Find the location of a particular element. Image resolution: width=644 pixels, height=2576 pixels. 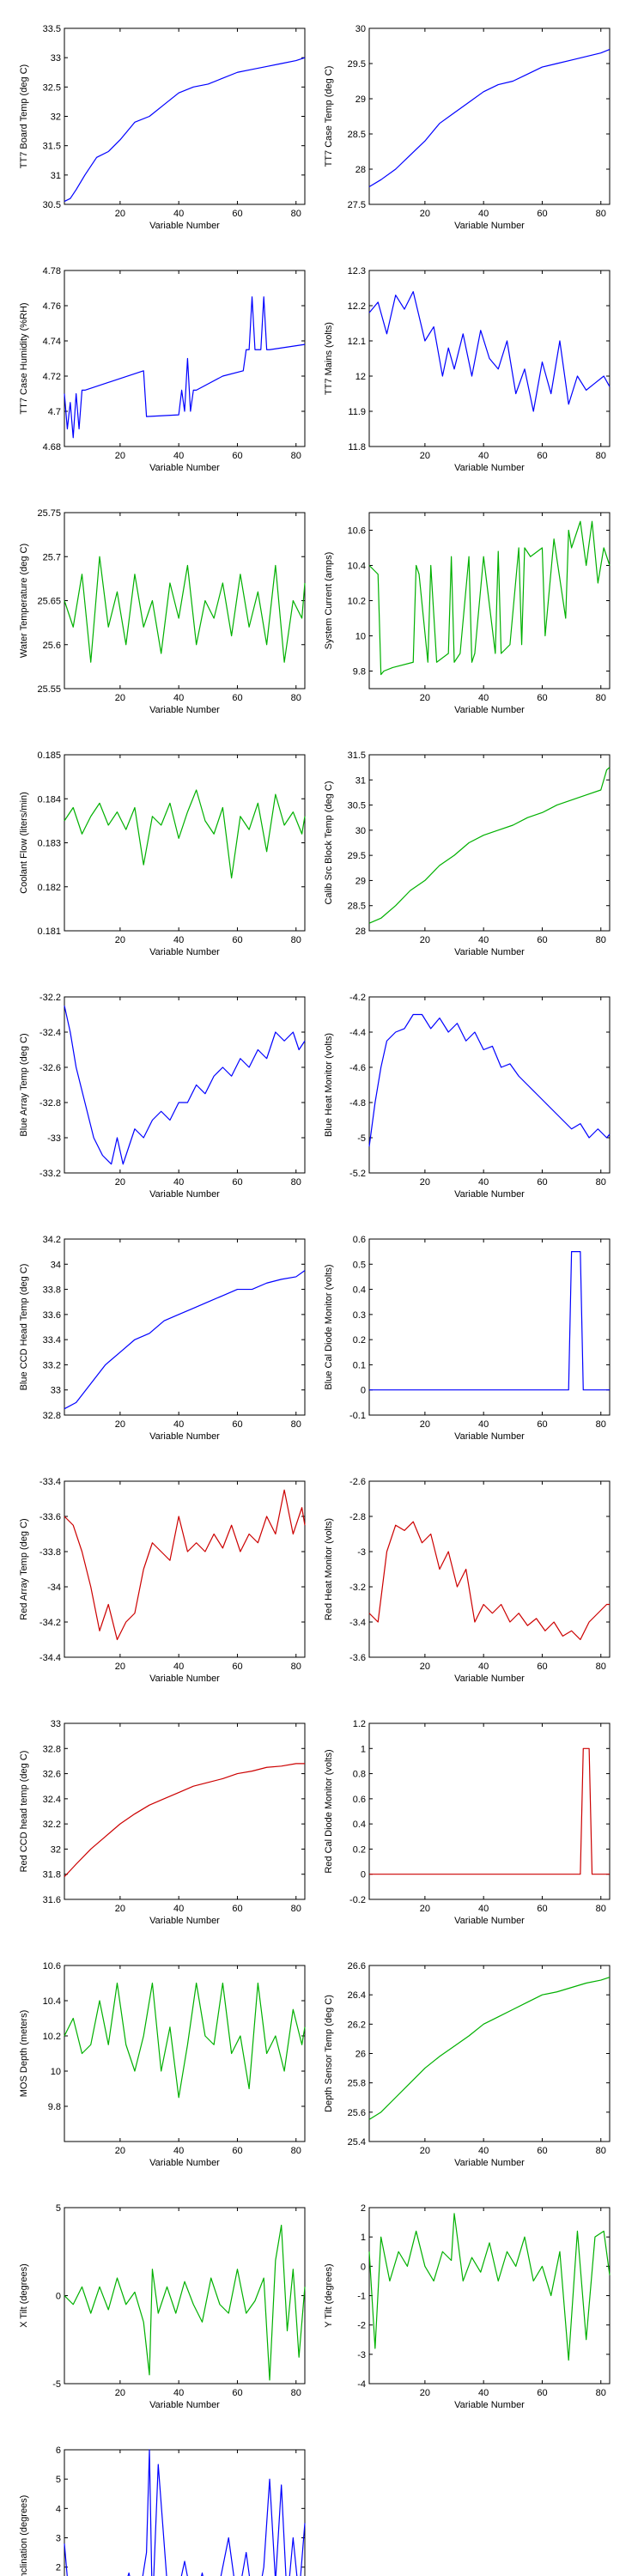

y-tick-label: 4.7 is located at coordinates (55, 412).